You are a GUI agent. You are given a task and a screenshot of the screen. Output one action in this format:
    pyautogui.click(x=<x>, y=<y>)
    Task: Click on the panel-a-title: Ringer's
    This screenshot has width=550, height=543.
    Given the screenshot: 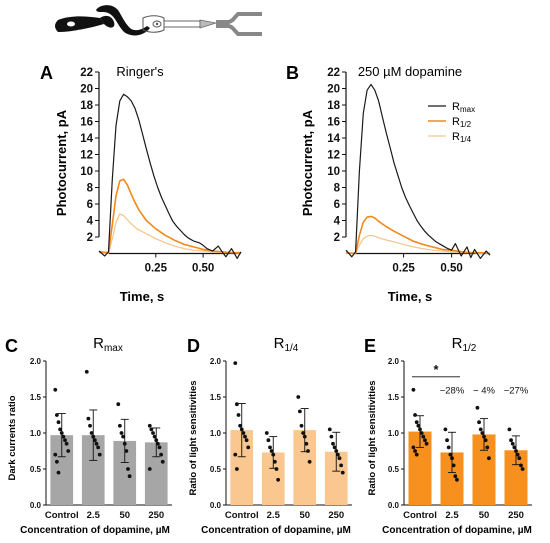 What is the action you would take?
    pyautogui.click(x=140, y=71)
    